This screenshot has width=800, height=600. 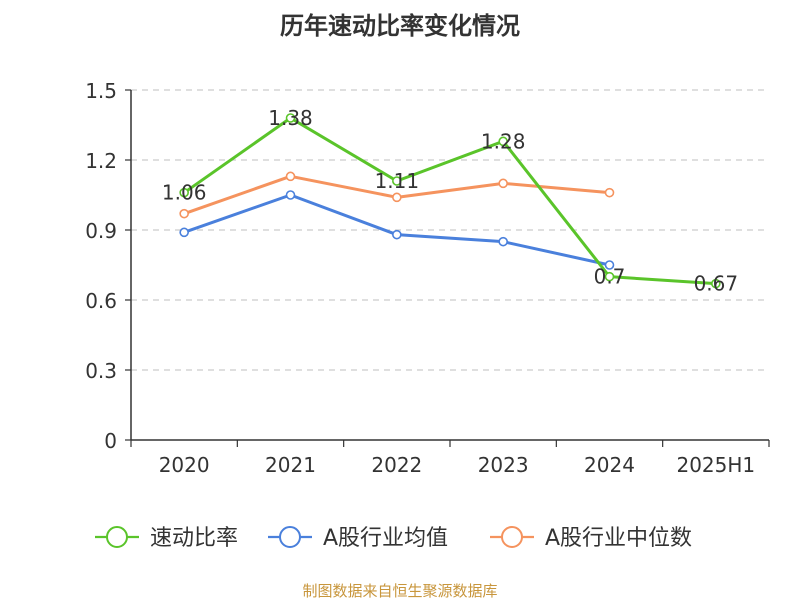 I want to click on data-label: 0.7, so click(x=610, y=277).